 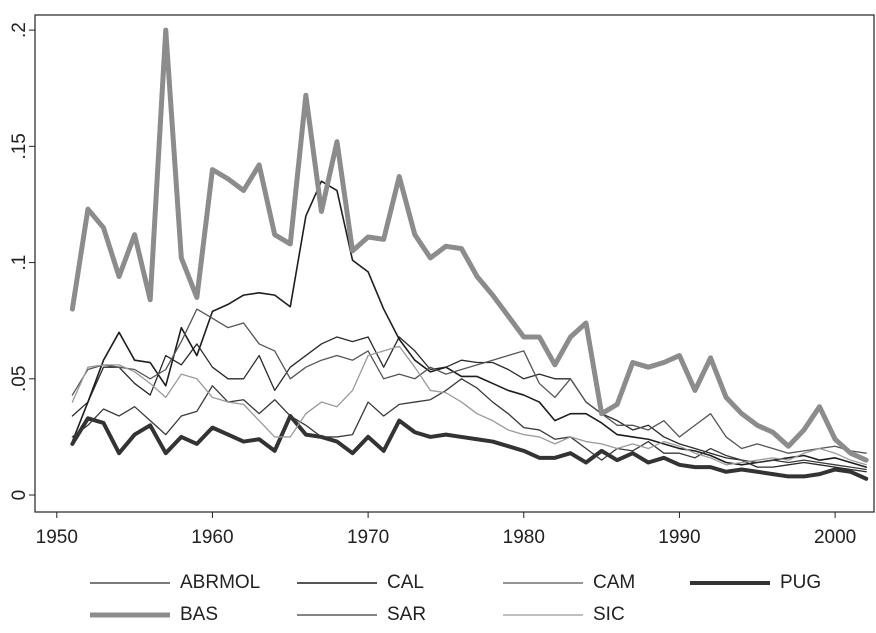 I want to click on x-tick-label: 1950, so click(x=57, y=537).